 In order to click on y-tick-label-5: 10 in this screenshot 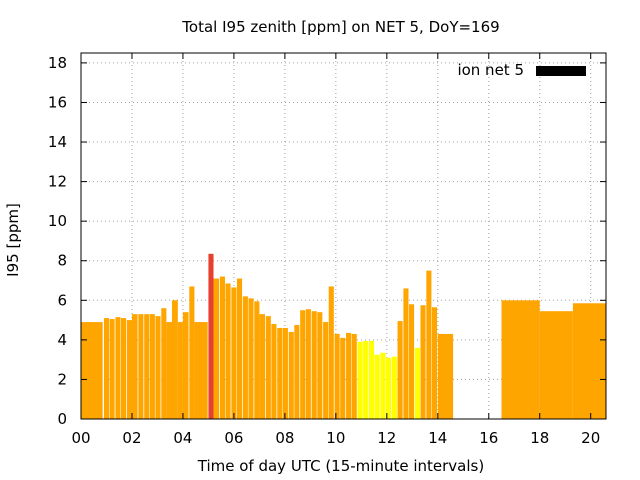, I will do `click(57, 221)`.